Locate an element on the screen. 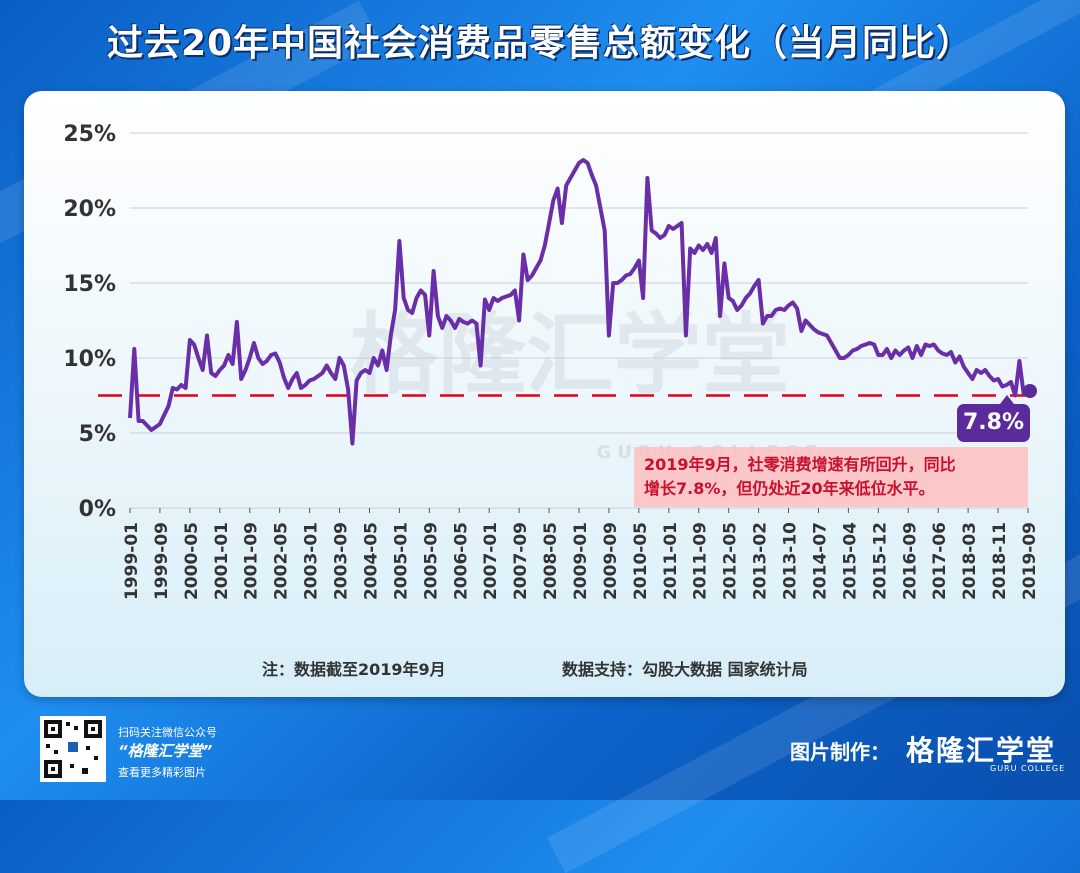 Image resolution: width=1080 pixels, height=873 pixels. qr-code is located at coordinates (73, 749).